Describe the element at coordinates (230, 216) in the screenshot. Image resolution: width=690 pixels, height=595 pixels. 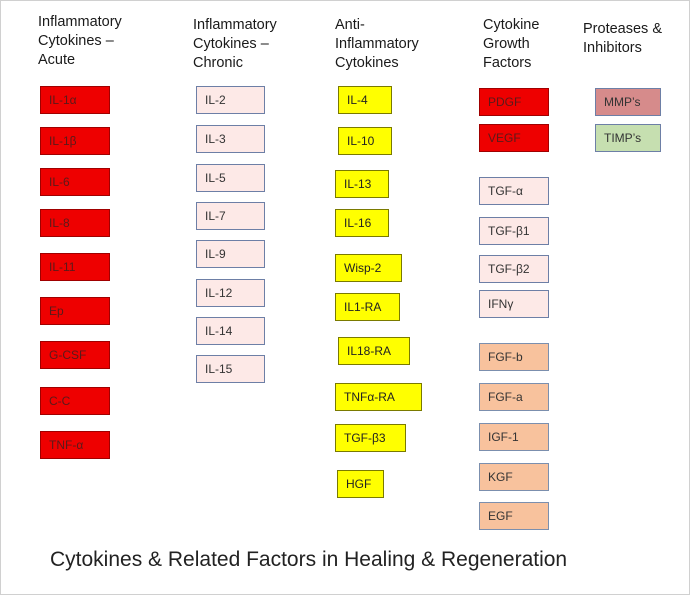
I see `factor-il-7: IL-7` at that location.